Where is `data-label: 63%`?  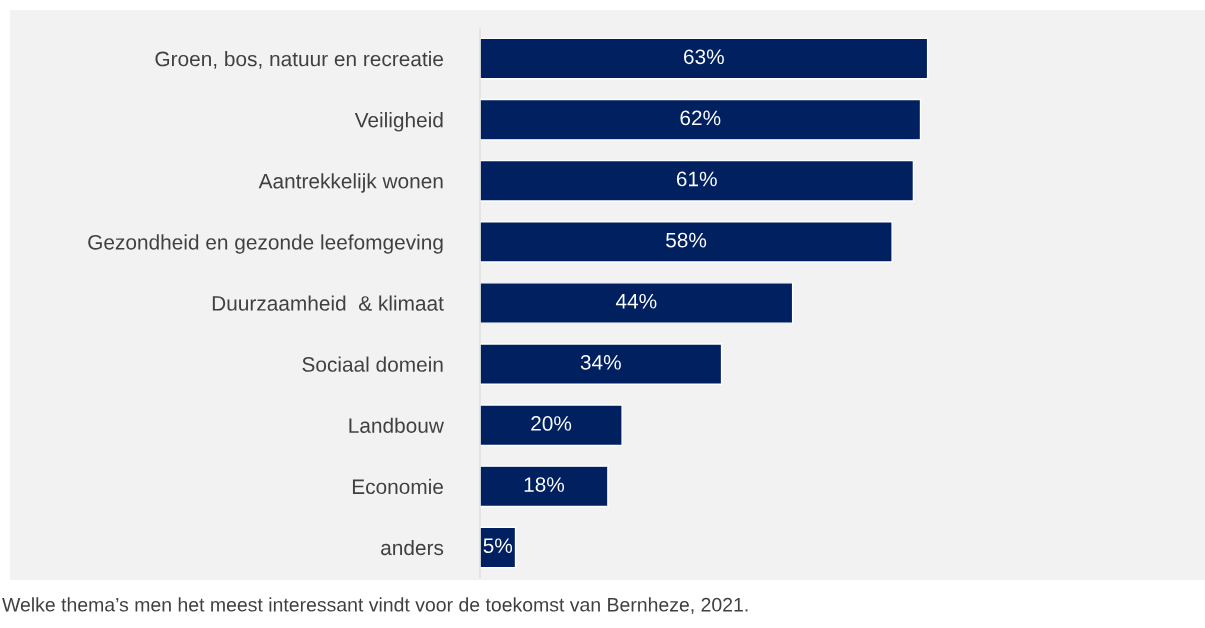
data-label: 63% is located at coordinates (704, 57).